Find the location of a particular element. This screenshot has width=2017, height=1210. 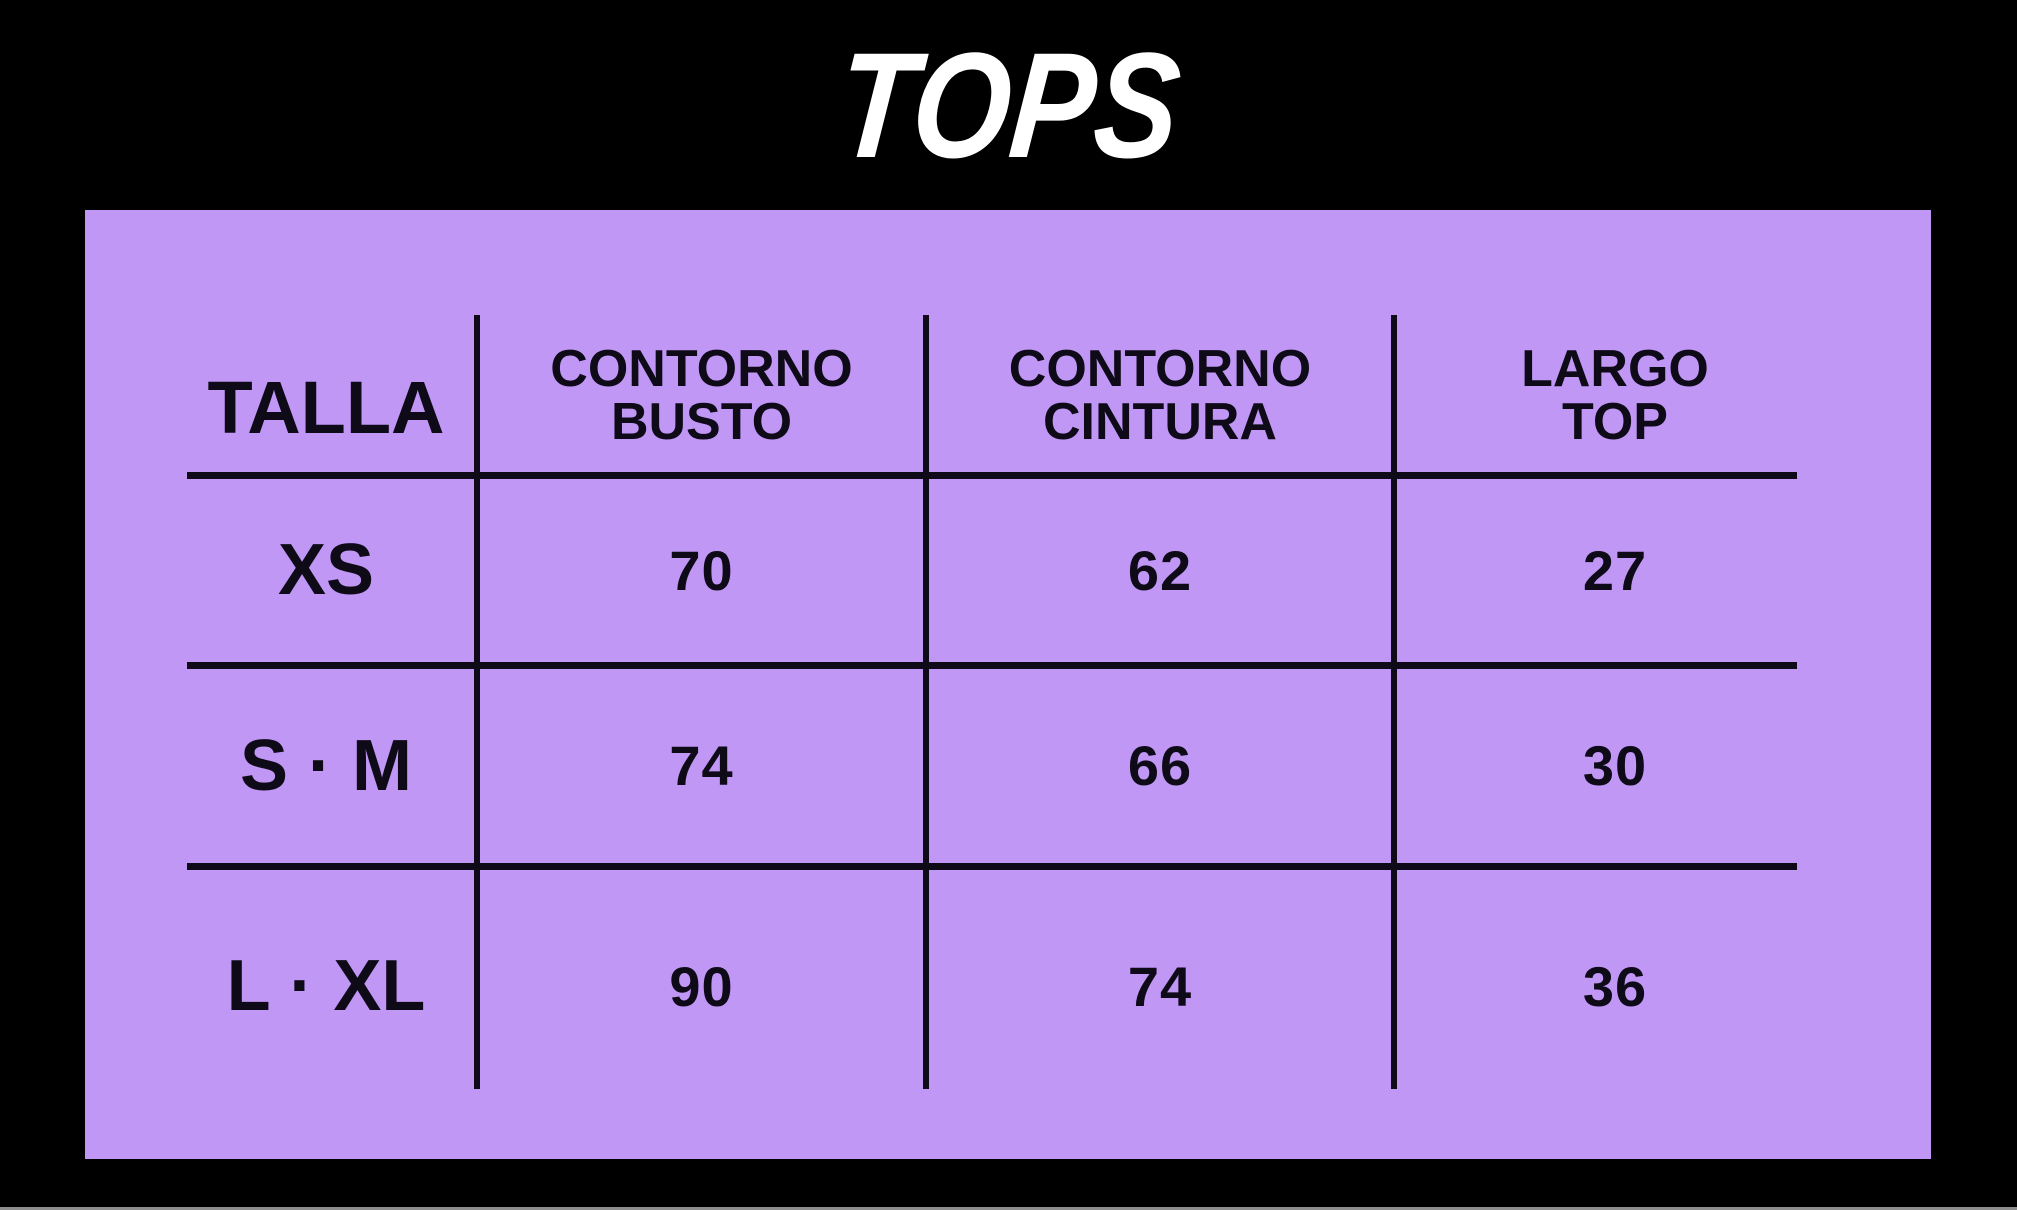

column-header-largo-top: LARGO TOP is located at coordinates (1662, 342).